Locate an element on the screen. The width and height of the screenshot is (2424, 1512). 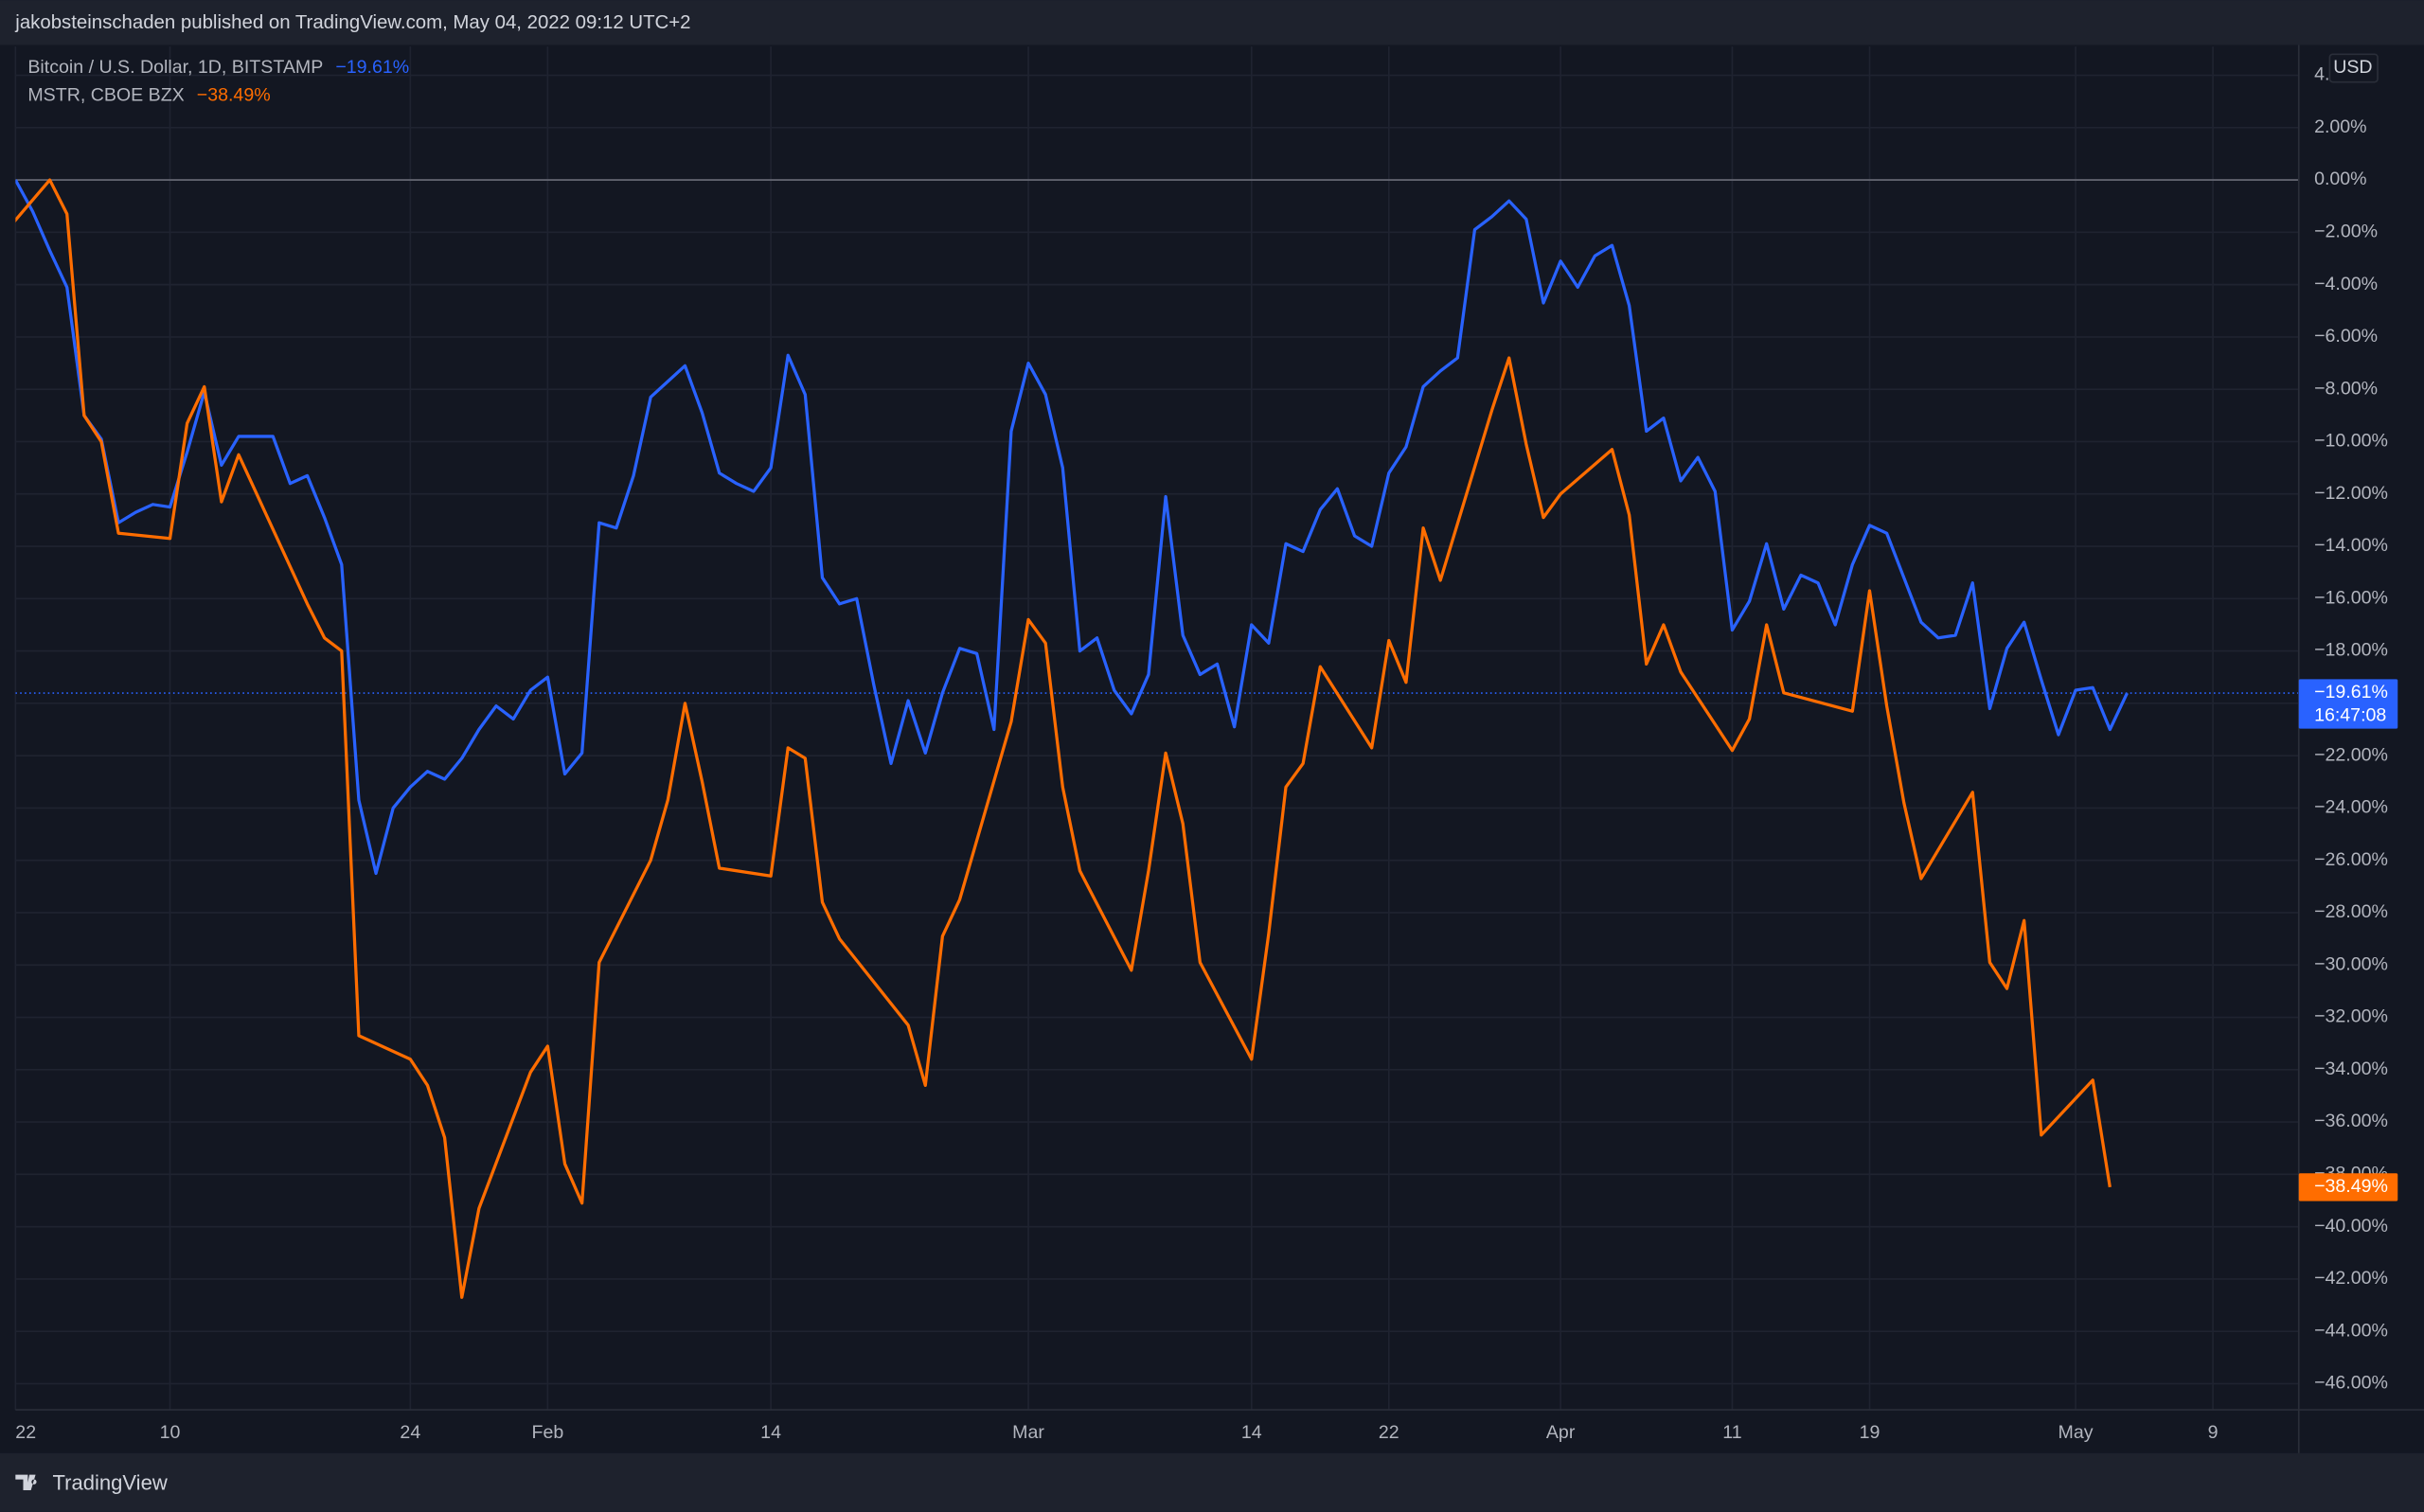
footer-bar is located at coordinates (1212, 1482).